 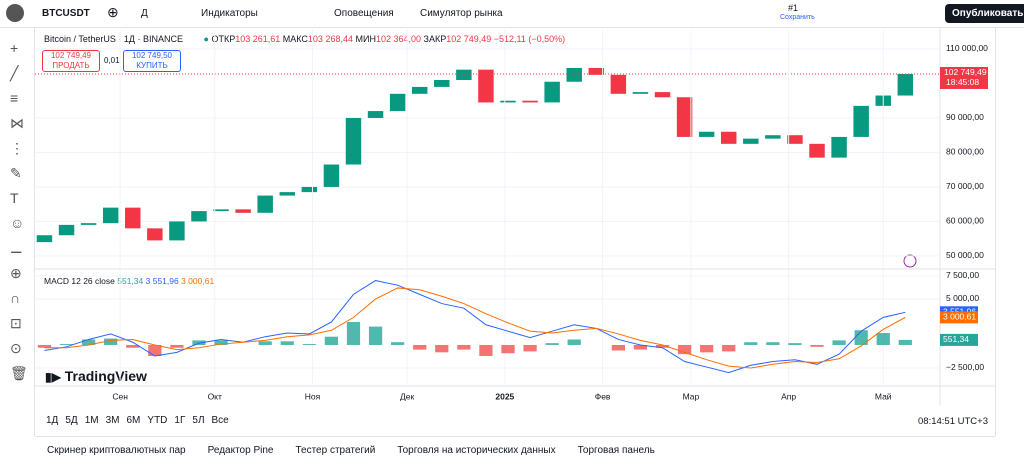 What do you see at coordinates (71, 420) in the screenshot?
I see `range-button: 5Д` at bounding box center [71, 420].